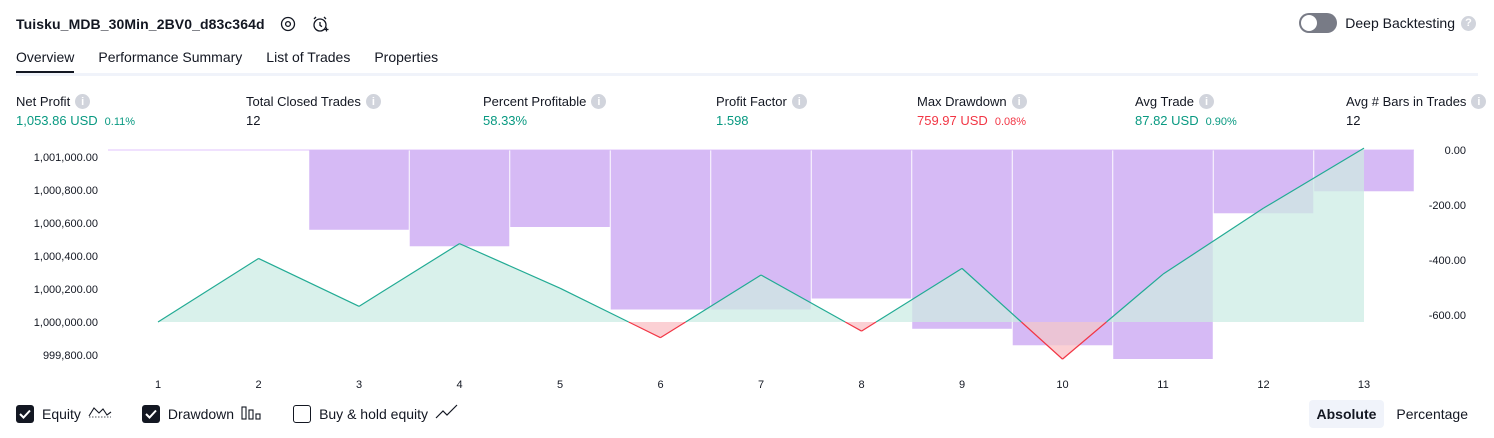 The height and width of the screenshot is (438, 1494). I want to click on buy-hold-checkbox, so click(302, 413).